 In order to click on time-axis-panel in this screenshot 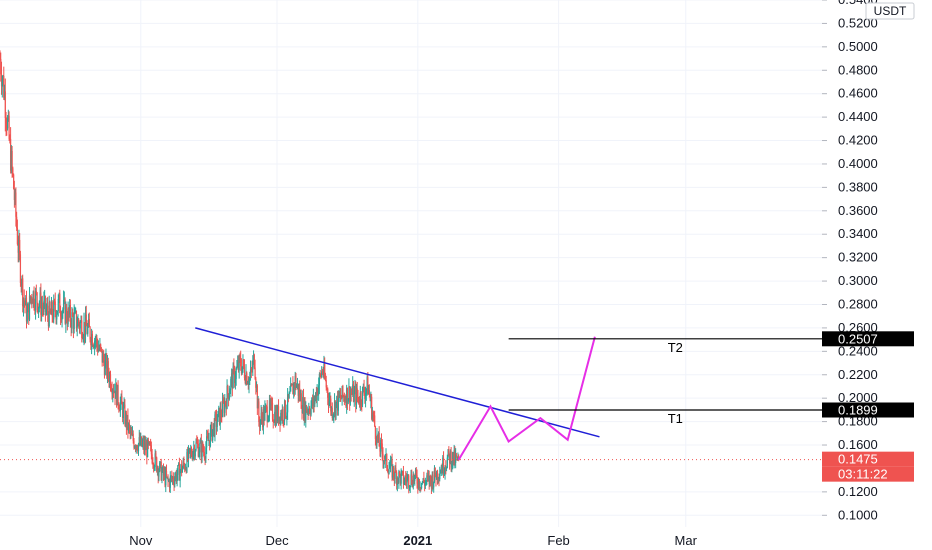, I will do `click(466, 538)`.